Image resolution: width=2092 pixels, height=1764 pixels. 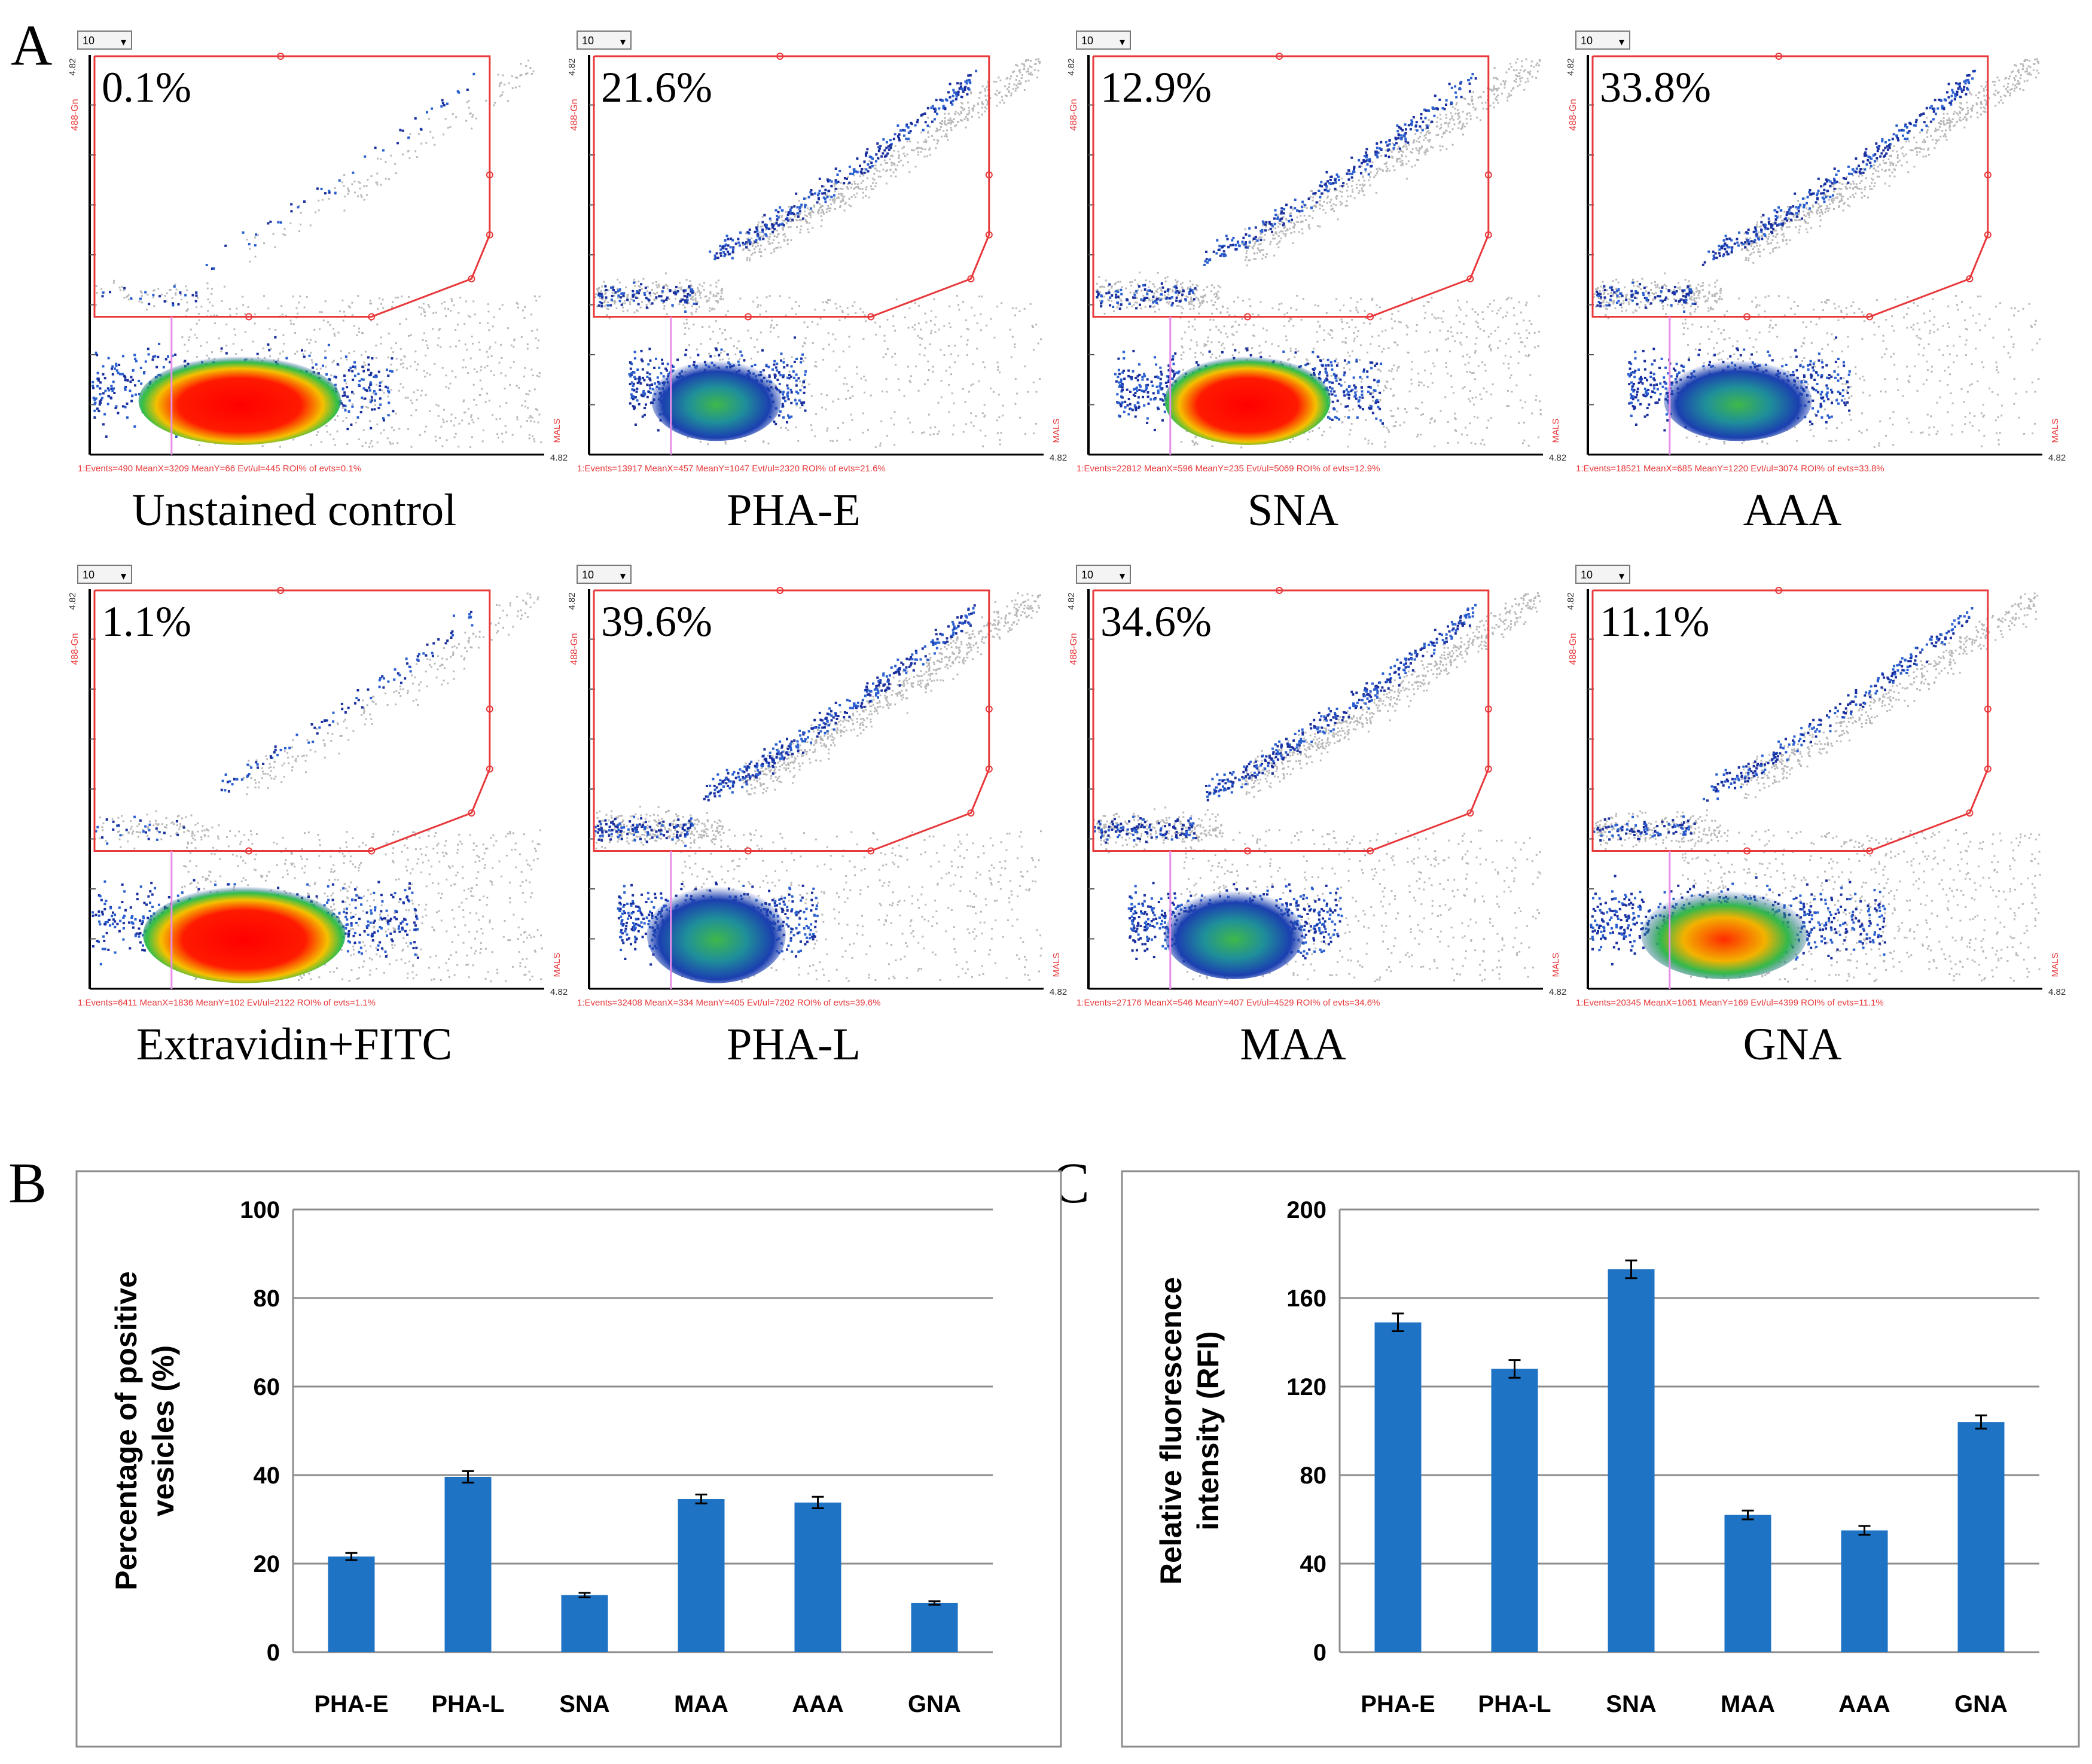 I want to click on x-axis-label: MALS, so click(x=557, y=431).